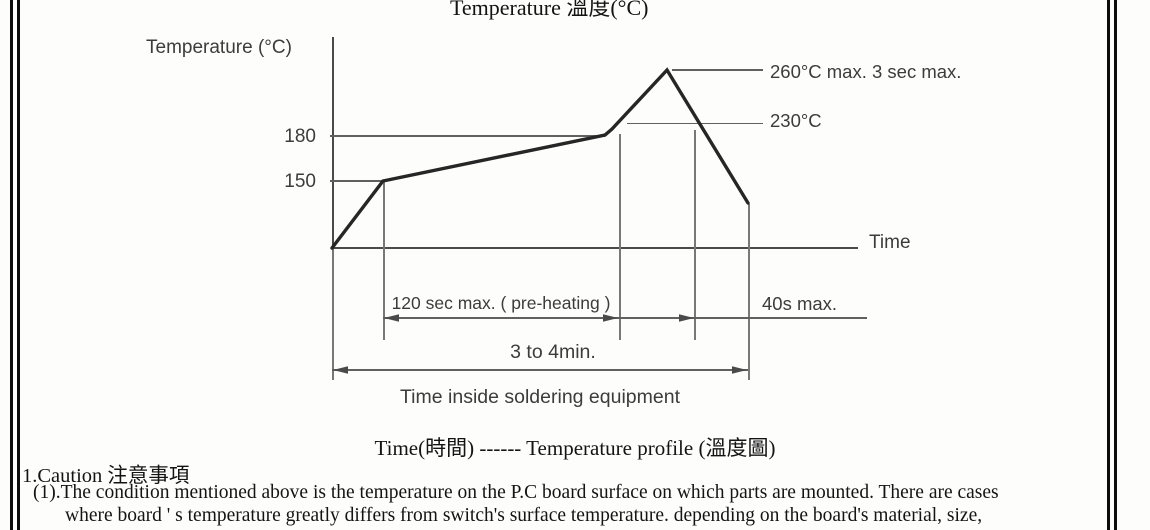  I want to click on chart-title: Temperature 溫度(°C), so click(549, 10).